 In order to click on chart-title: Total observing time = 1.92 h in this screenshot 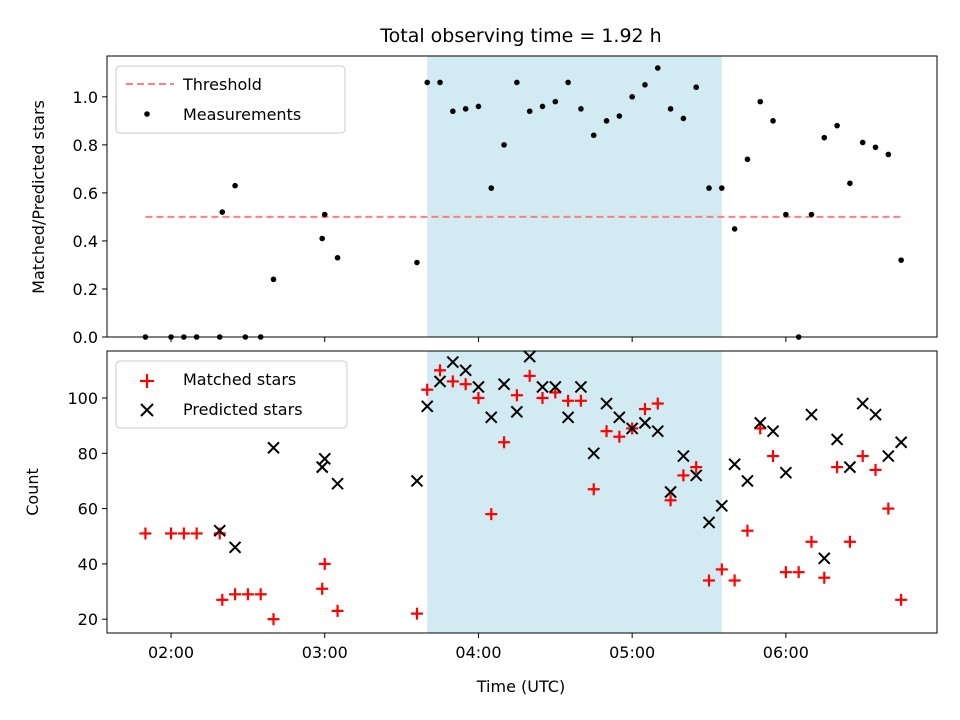, I will do `click(520, 36)`.